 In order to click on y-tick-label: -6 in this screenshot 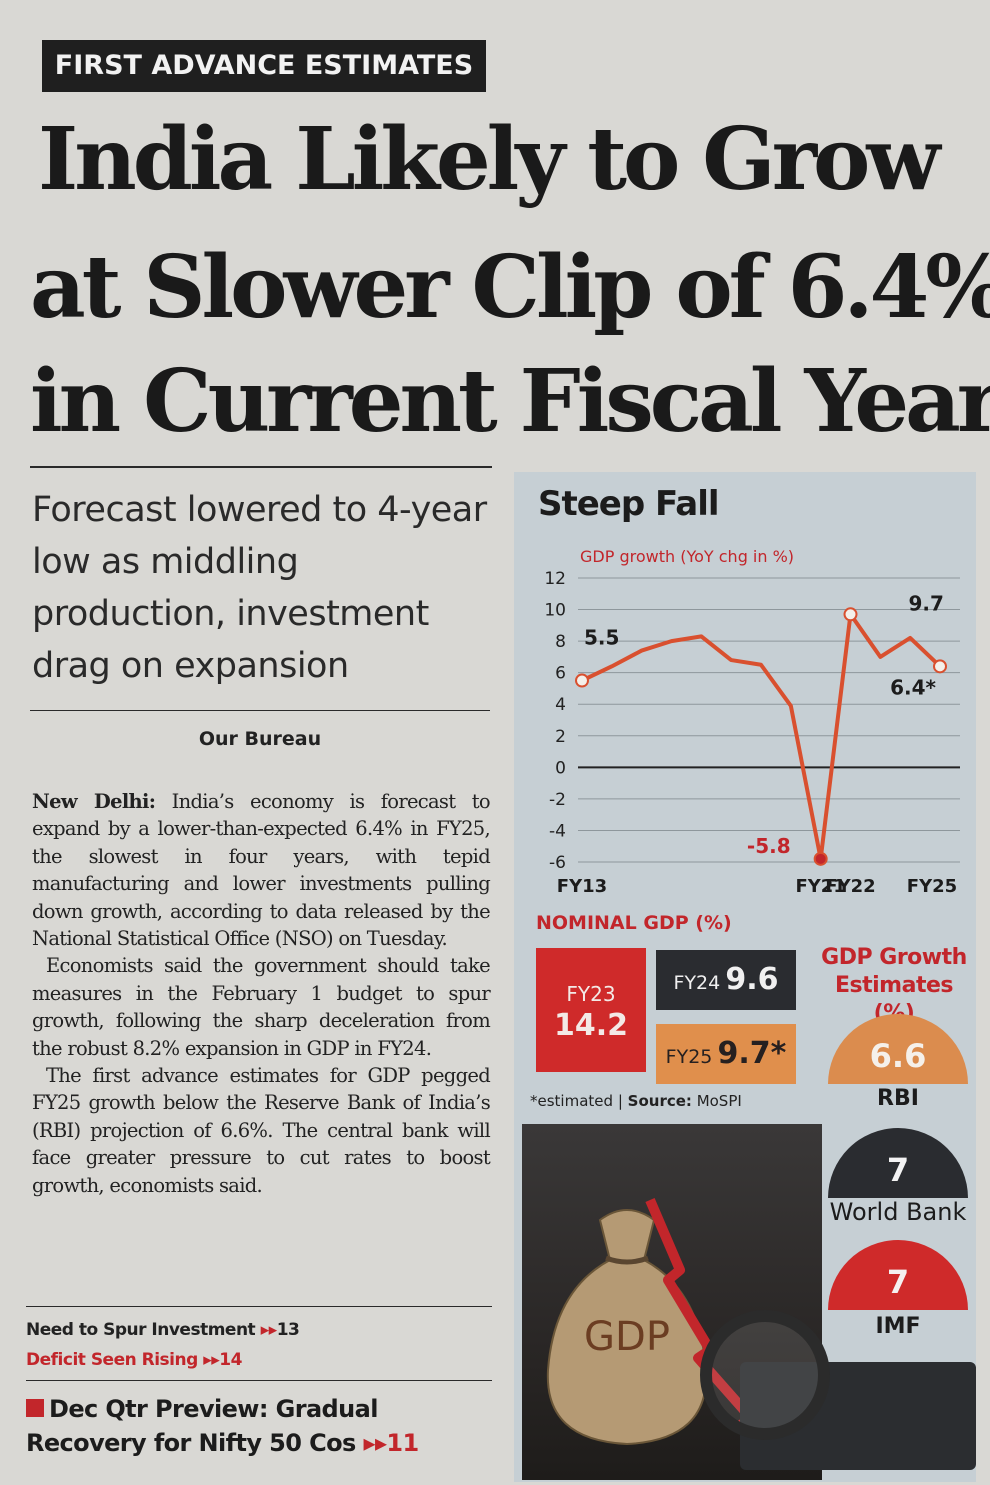, I will do `click(557, 863)`.